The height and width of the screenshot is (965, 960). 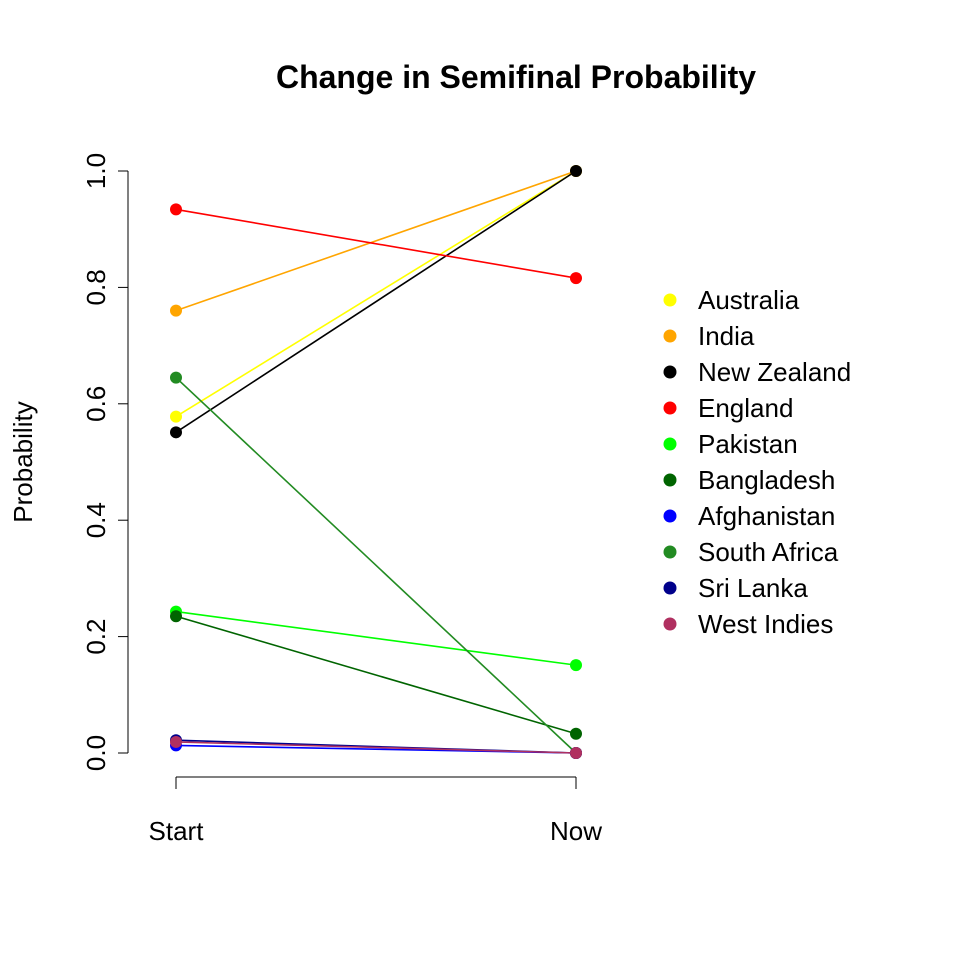 What do you see at coordinates (23, 461) in the screenshot?
I see `y-axis-label: Probability` at bounding box center [23, 461].